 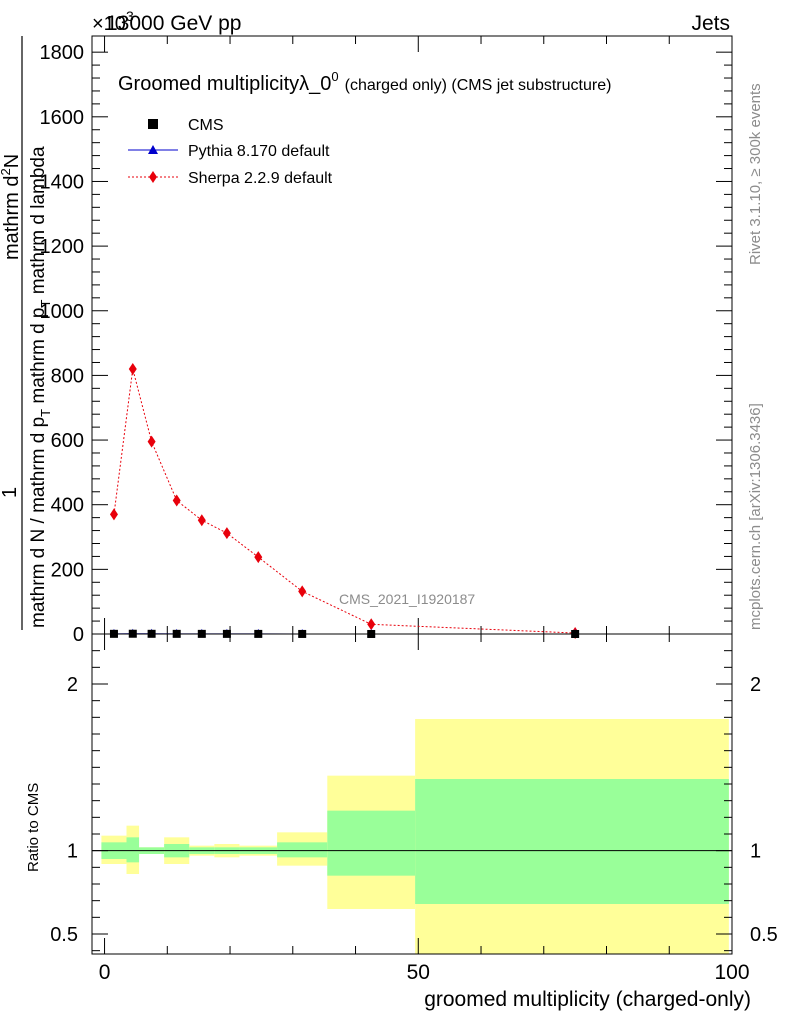 What do you see at coordinates (710, 23) in the screenshot?
I see `category-label: Jets` at bounding box center [710, 23].